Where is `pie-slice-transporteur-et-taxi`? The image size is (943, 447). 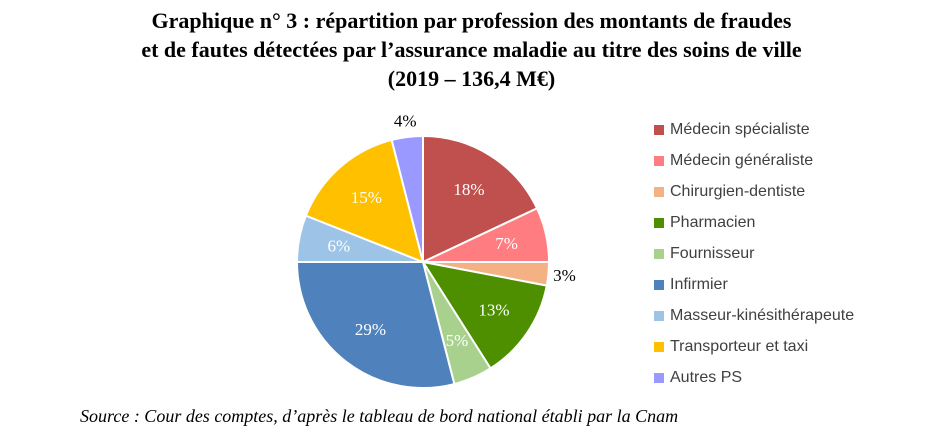 pie-slice-transporteur-et-taxi is located at coordinates (364, 201).